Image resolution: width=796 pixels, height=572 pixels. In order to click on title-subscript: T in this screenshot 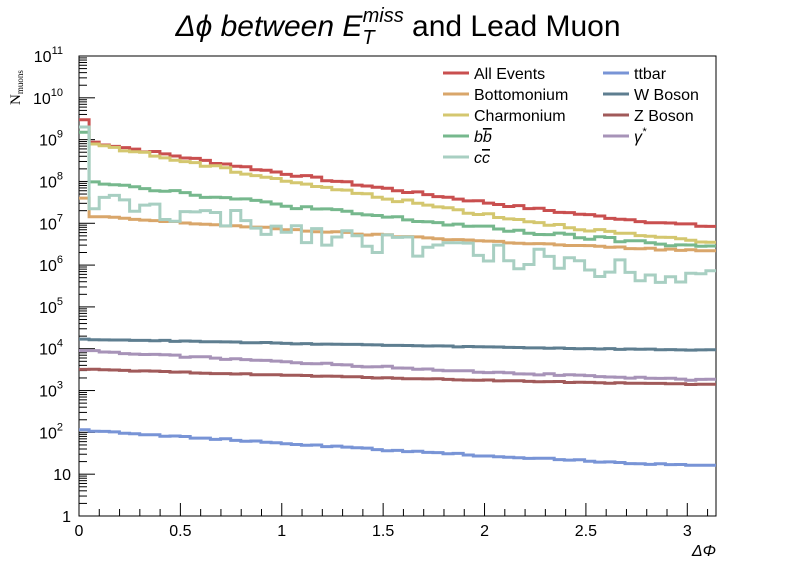, I will do `click(369, 38)`.